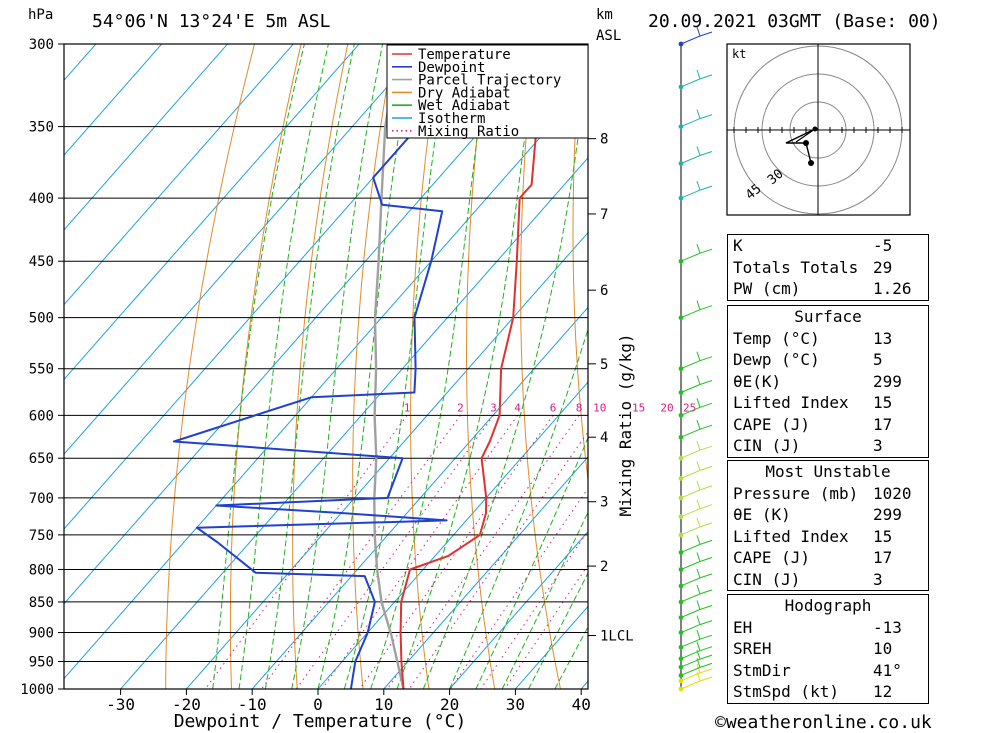 The image size is (1000, 733). Describe the element at coordinates (638, 407) in the screenshot. I see `mixing-ratio-label: 15` at that location.